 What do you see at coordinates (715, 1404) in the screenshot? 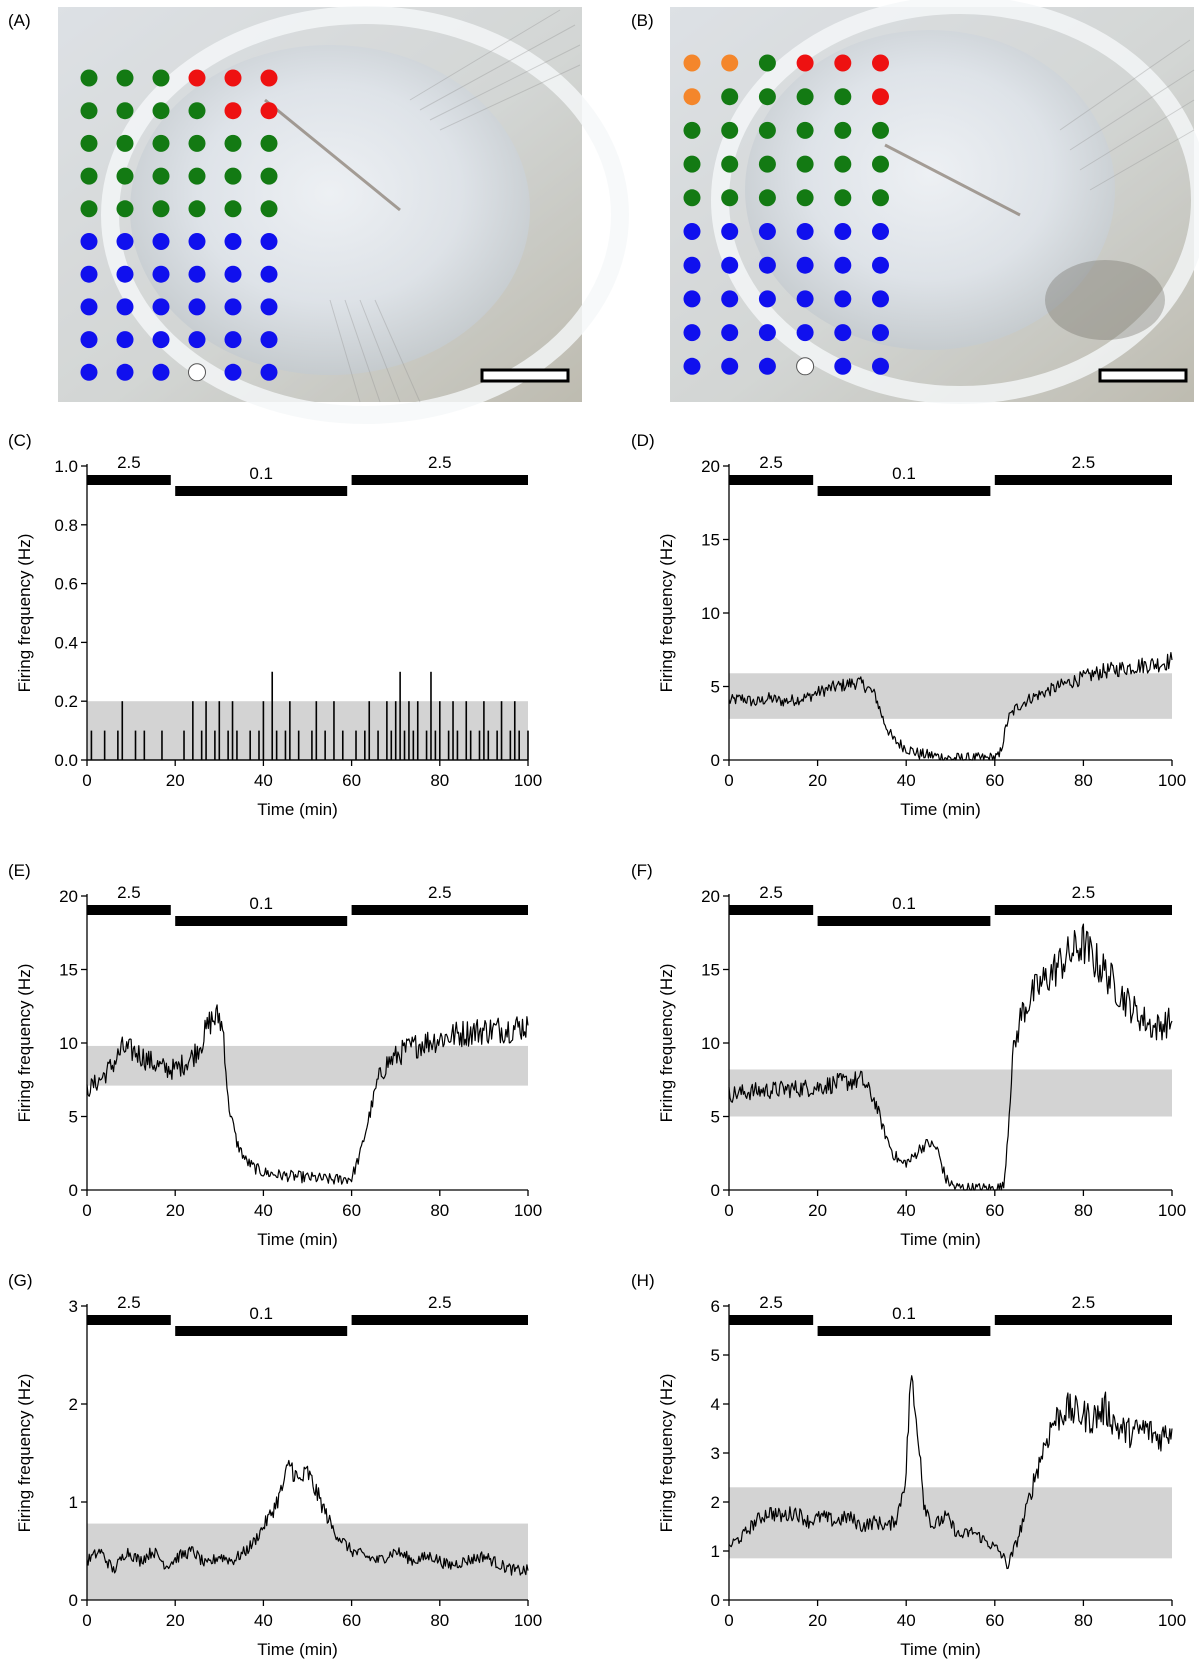
I see `y-tick-label: 4` at bounding box center [715, 1404].